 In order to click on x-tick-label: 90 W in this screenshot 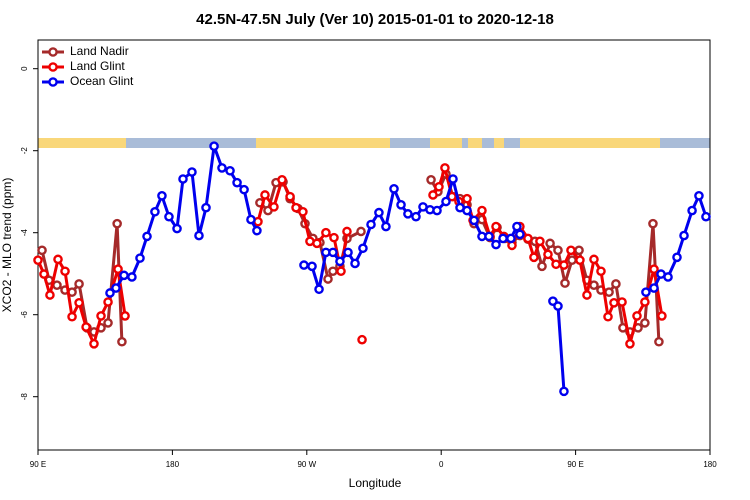, I will do `click(306, 464)`.